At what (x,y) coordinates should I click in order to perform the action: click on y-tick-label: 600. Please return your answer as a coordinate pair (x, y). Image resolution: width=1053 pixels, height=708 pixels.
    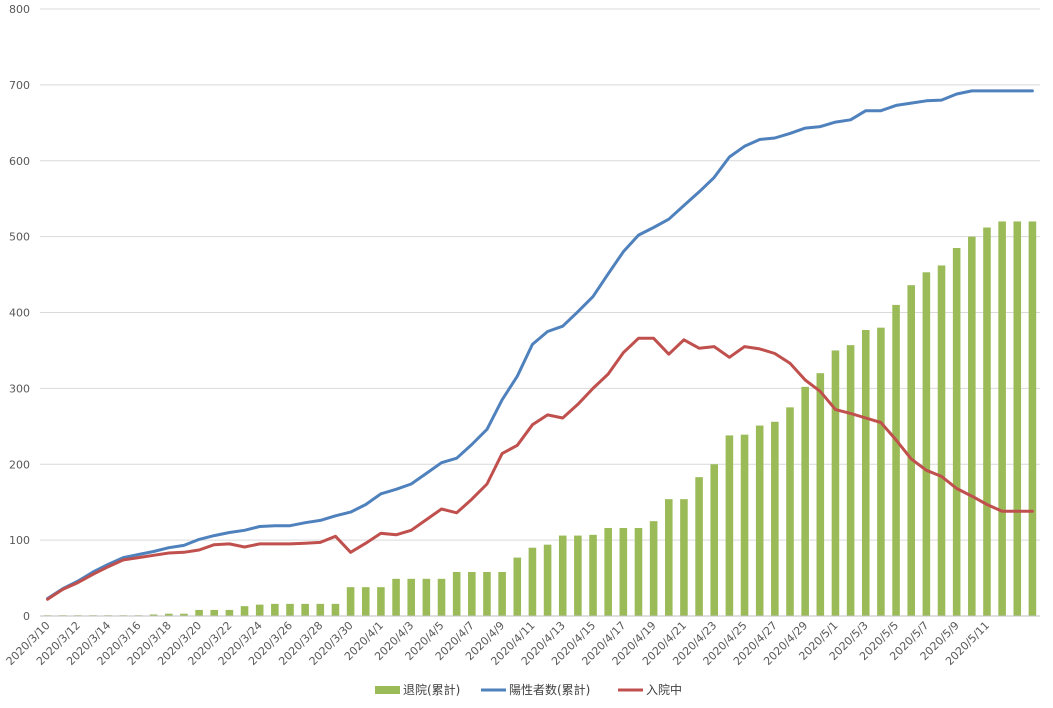
    Looking at the image, I should click on (19, 161).